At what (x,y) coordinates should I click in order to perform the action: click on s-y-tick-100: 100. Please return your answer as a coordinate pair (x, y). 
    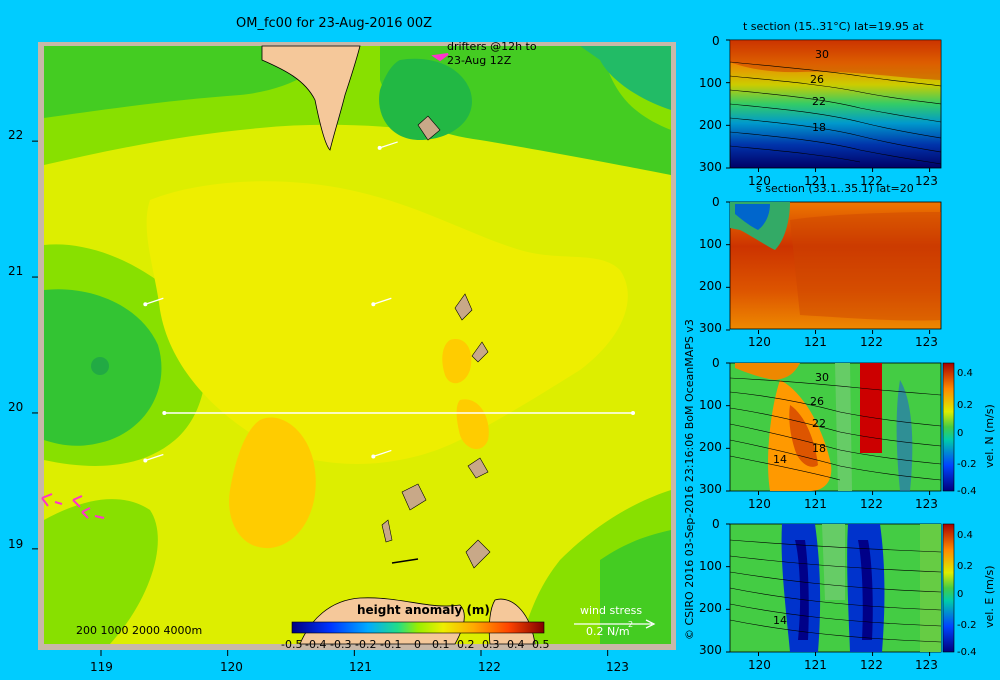
    Looking at the image, I should click on (710, 244).